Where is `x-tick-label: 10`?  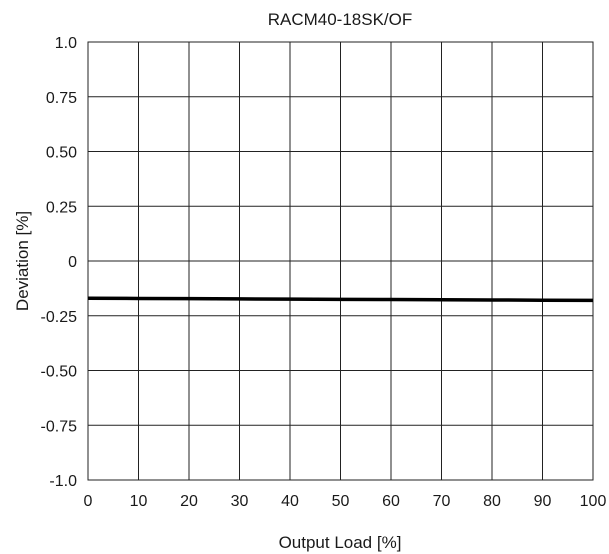
x-tick-label: 10 is located at coordinates (139, 501).